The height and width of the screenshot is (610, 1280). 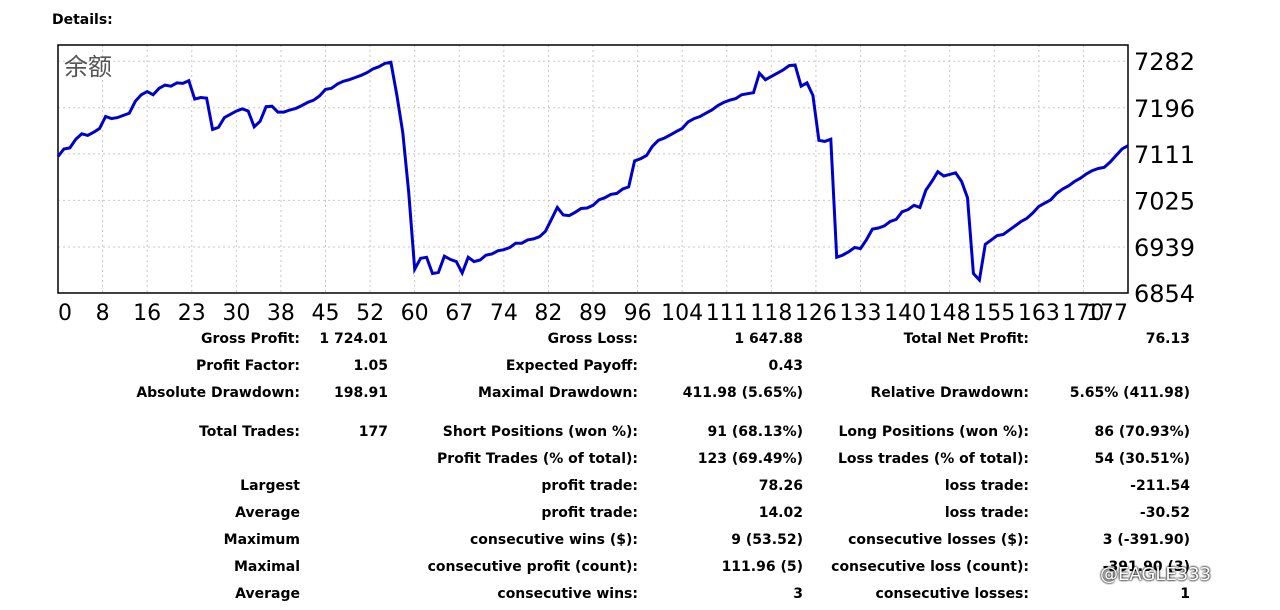 What do you see at coordinates (267, 513) in the screenshot?
I see `average-label: Average` at bounding box center [267, 513].